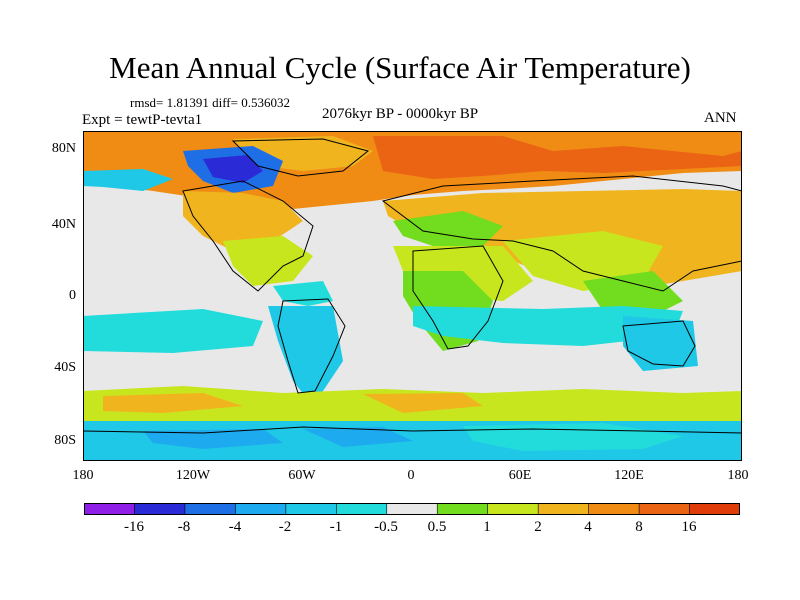 The image size is (800, 600). Describe the element at coordinates (561, 233) in the screenshot. I see `eurasia-coast` at that location.